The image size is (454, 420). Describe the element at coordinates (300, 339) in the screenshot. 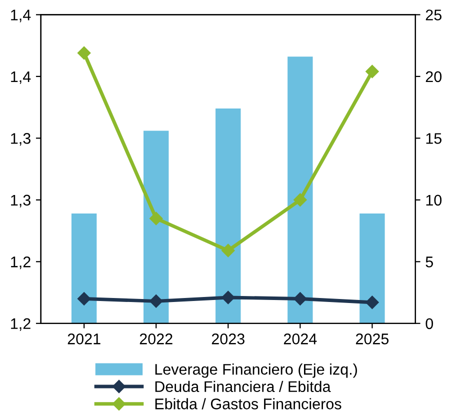

I see `x-tick-label: 2024` at that location.